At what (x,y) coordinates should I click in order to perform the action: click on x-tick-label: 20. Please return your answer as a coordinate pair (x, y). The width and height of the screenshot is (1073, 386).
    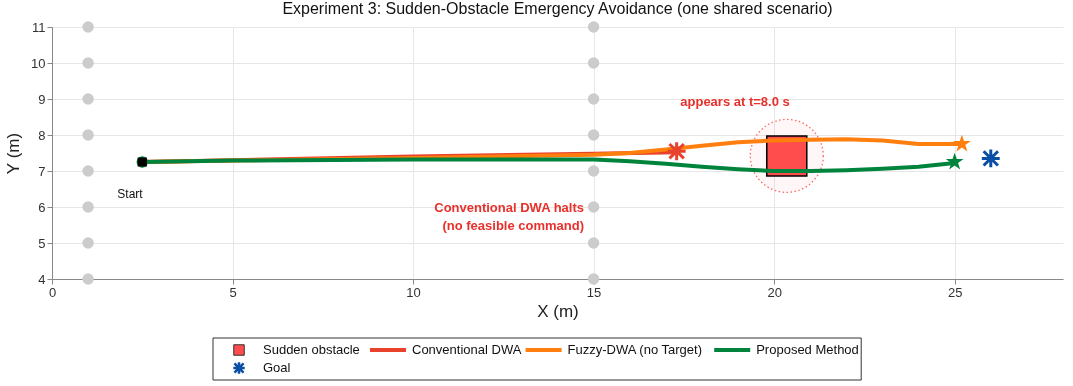
    Looking at the image, I should click on (774, 292).